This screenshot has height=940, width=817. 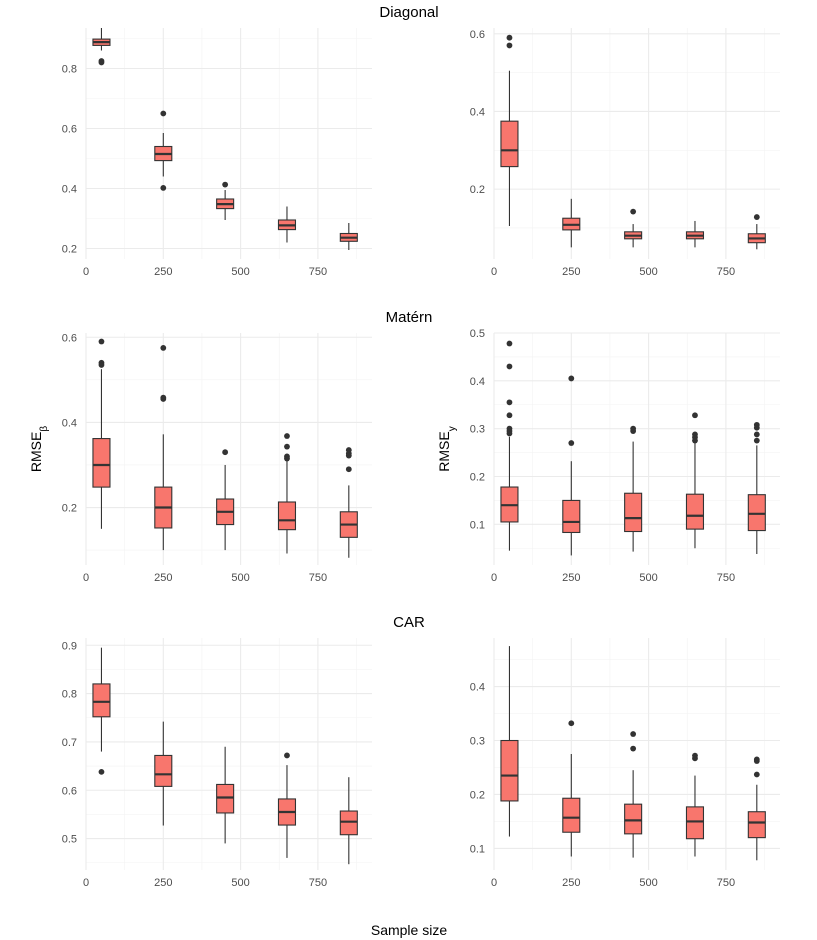 What do you see at coordinates (409, 930) in the screenshot?
I see `x-axis-title: Sample size` at bounding box center [409, 930].